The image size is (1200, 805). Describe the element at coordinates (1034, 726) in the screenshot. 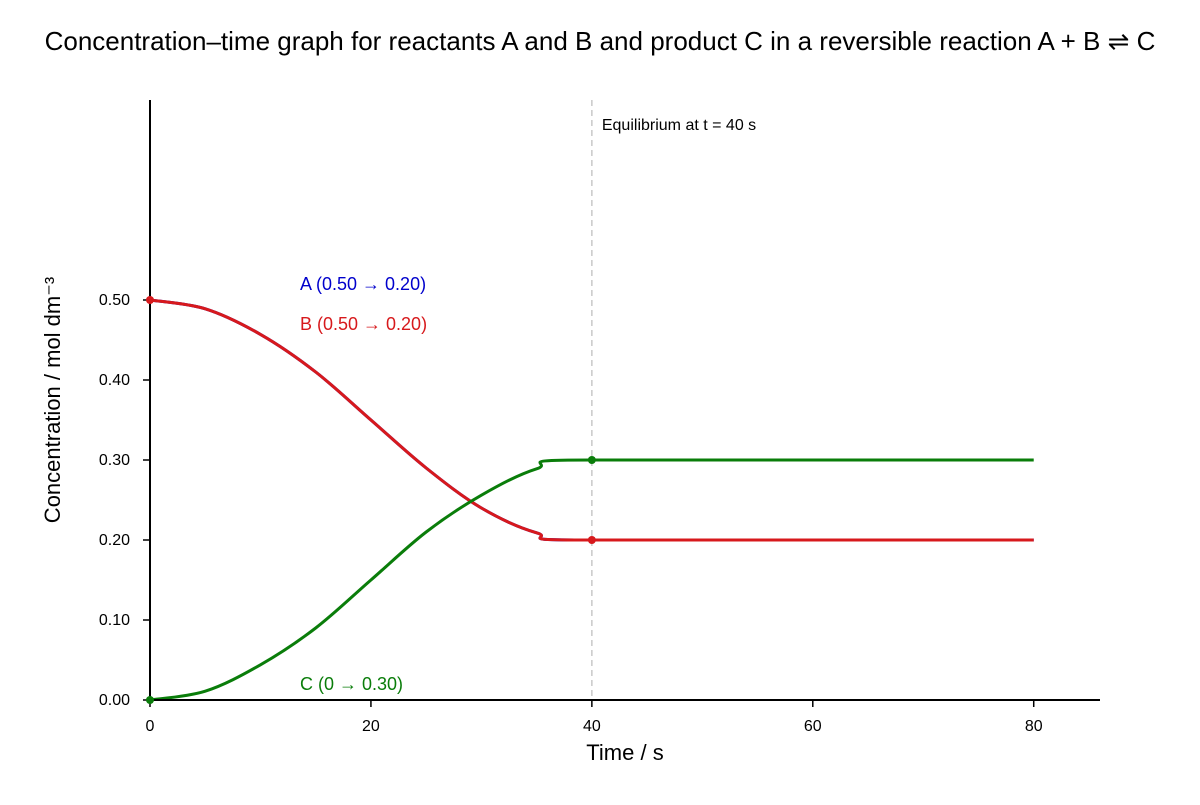

I see `x-tick-label: 80` at that location.